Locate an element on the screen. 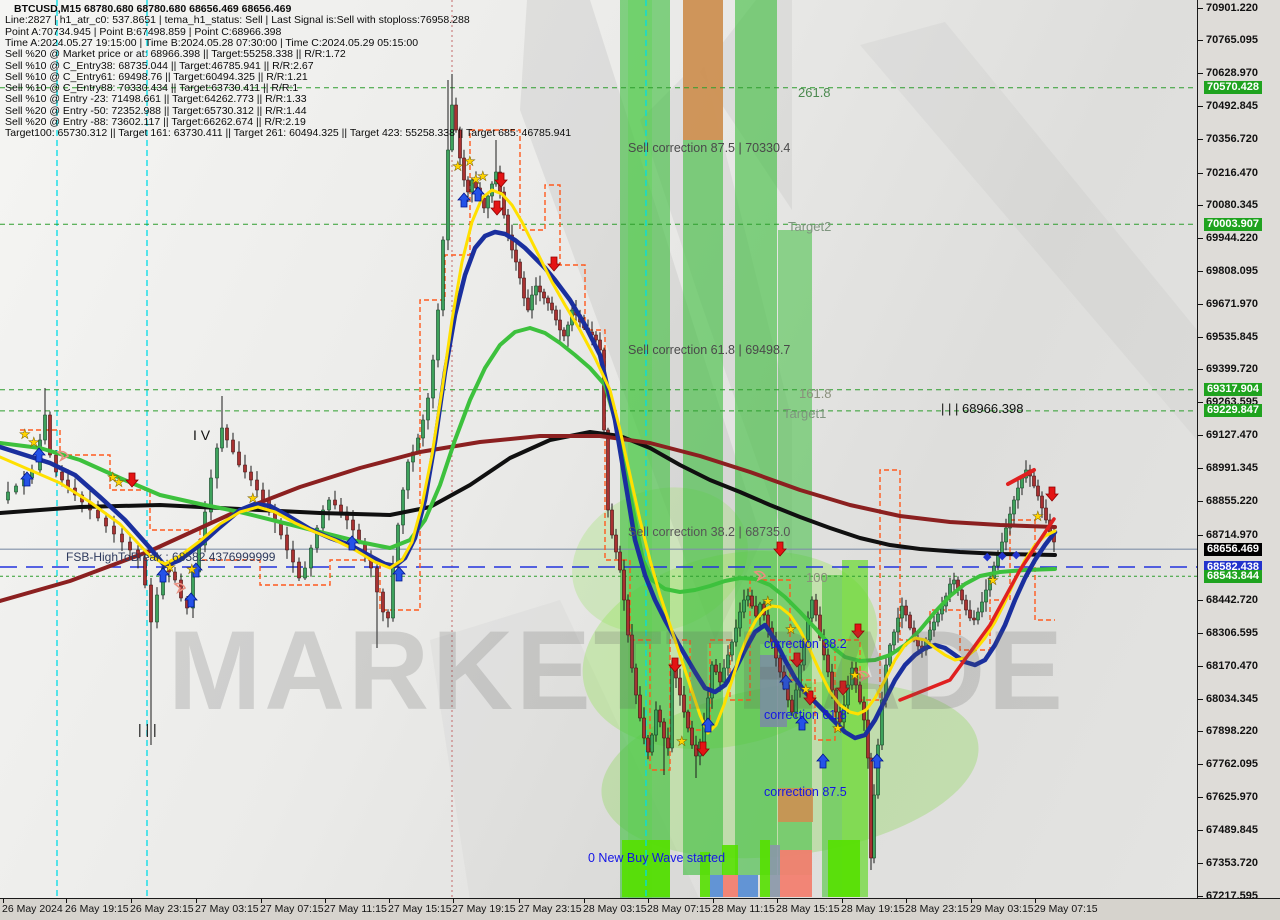 The height and width of the screenshot is (920, 1280). chart-annotation: | | | is located at coordinates (147, 729).